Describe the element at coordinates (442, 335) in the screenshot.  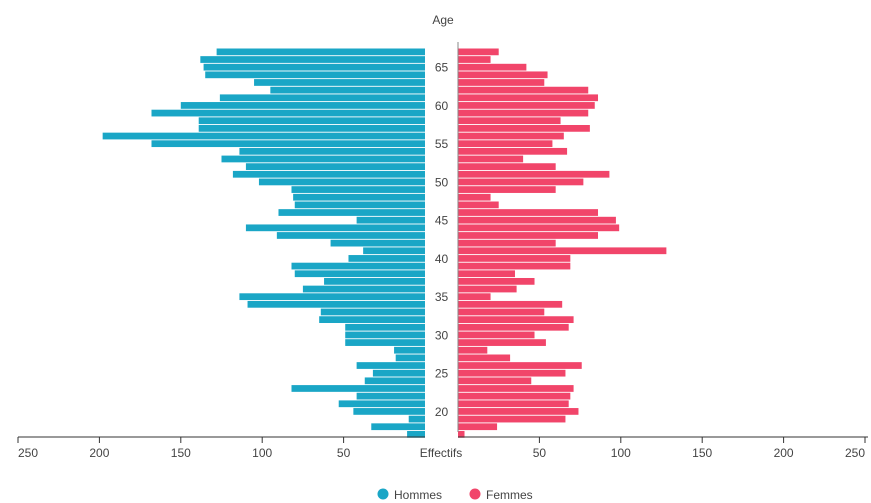
I see `age-tick-label: 30` at that location.